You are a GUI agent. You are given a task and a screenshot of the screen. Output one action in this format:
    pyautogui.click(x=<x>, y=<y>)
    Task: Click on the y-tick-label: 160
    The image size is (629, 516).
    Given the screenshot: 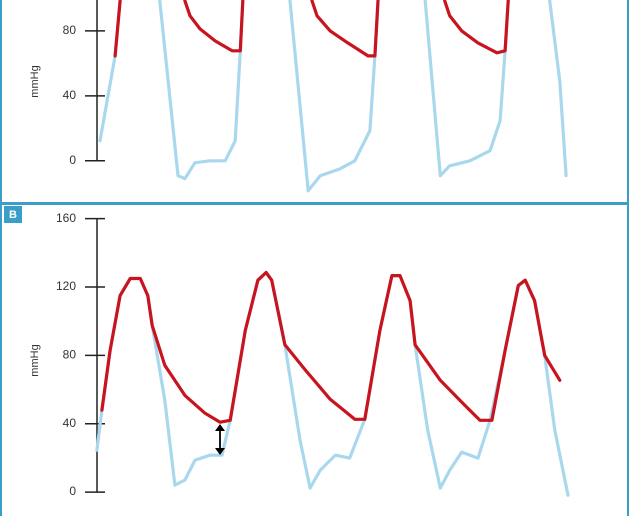 What is the action you would take?
    pyautogui.click(x=66, y=218)
    